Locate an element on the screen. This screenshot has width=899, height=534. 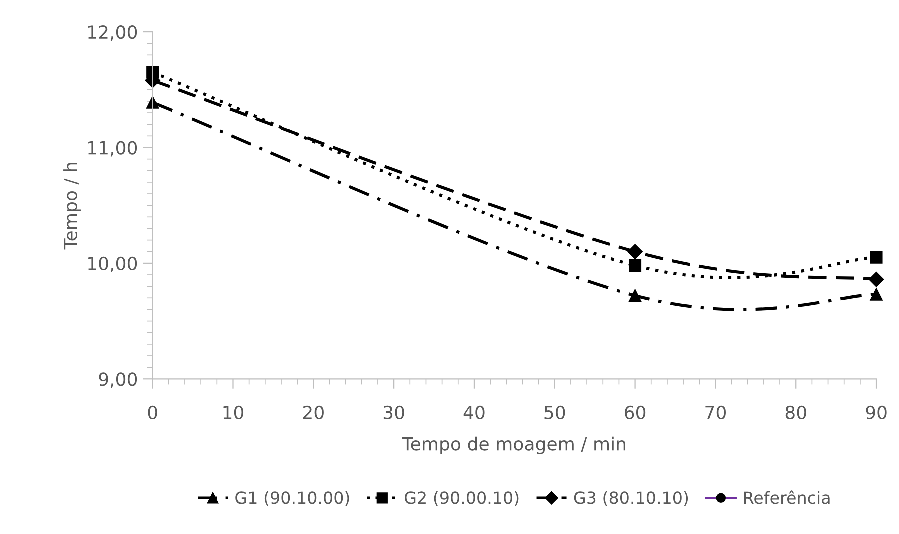
legend-label: G1 (90.10.00) is located at coordinates (293, 498).